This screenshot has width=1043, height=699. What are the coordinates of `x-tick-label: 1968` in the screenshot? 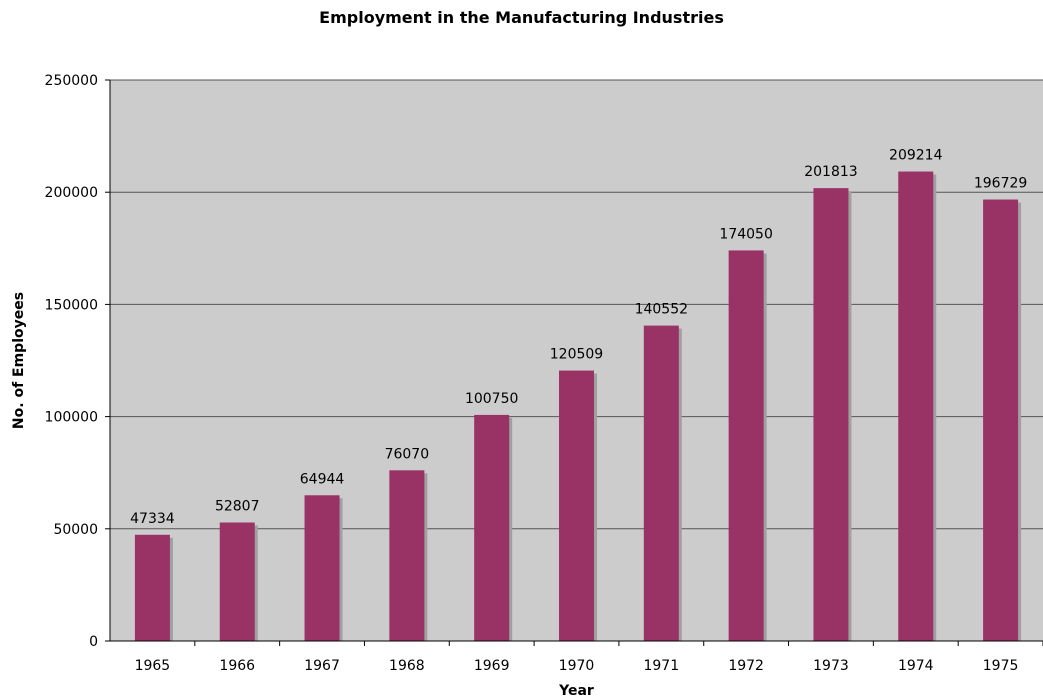 It's located at (407, 666).